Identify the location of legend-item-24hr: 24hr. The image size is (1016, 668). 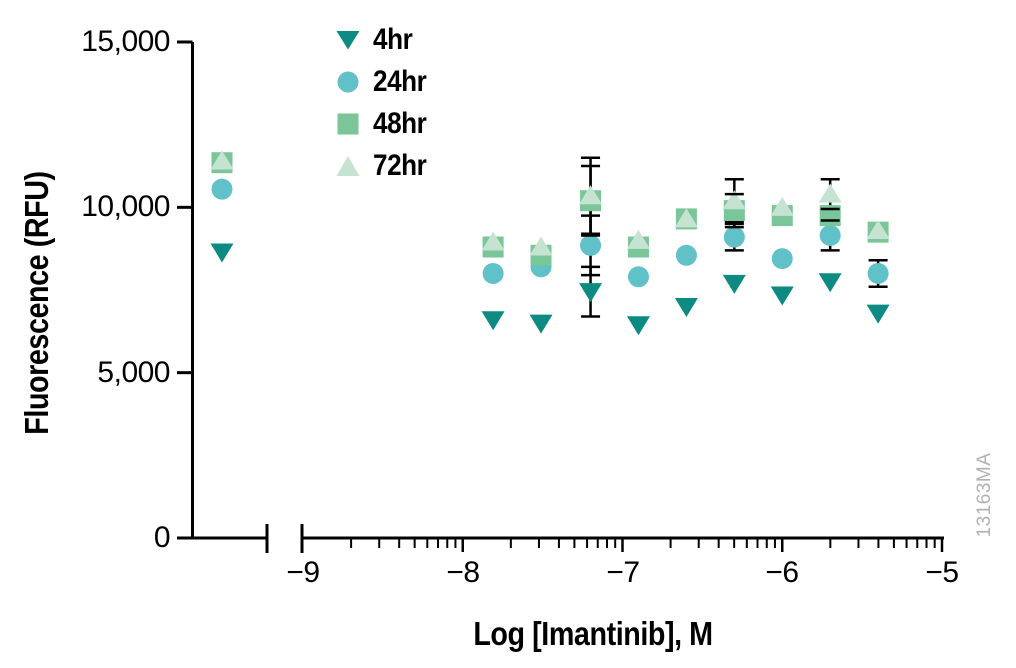
(384, 82).